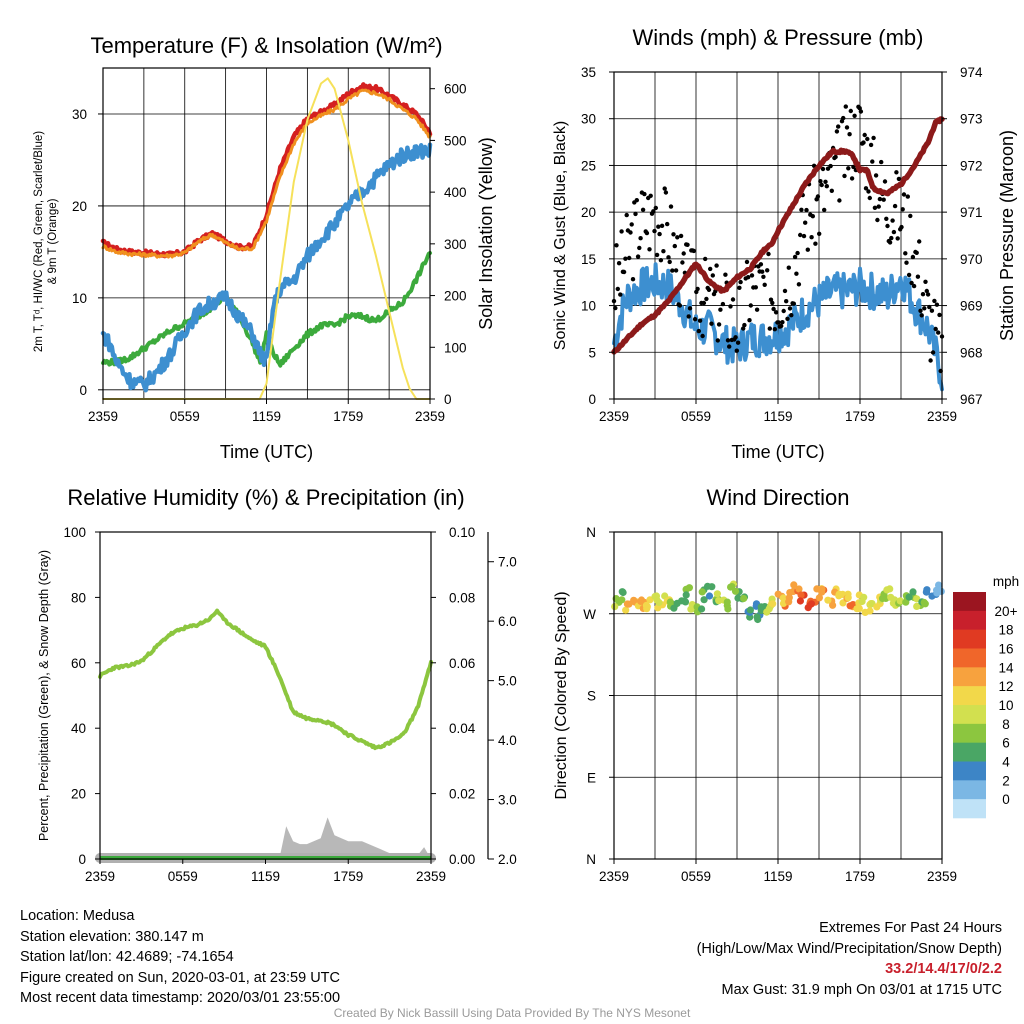 The height and width of the screenshot is (1024, 1024). What do you see at coordinates (971, 306) in the screenshot?
I see `winds-ytick-right-label-2: 969` at bounding box center [971, 306].